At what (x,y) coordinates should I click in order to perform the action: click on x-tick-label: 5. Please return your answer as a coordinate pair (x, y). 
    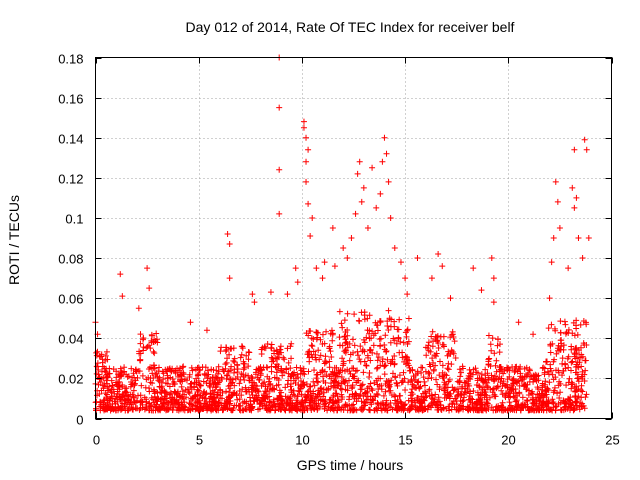
    Looking at the image, I should click on (199, 440).